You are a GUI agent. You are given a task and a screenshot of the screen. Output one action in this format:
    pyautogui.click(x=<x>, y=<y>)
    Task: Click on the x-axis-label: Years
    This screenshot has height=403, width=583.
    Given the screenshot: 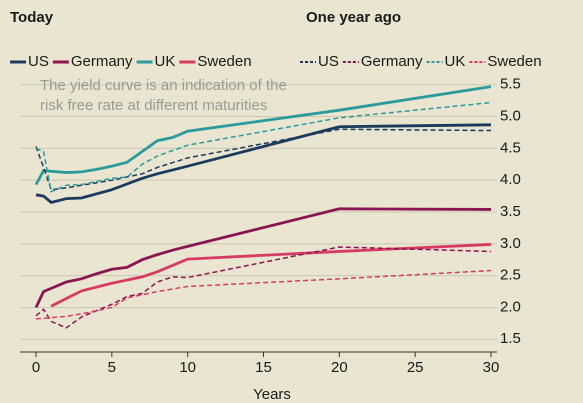 What is the action you would take?
    pyautogui.click(x=272, y=394)
    